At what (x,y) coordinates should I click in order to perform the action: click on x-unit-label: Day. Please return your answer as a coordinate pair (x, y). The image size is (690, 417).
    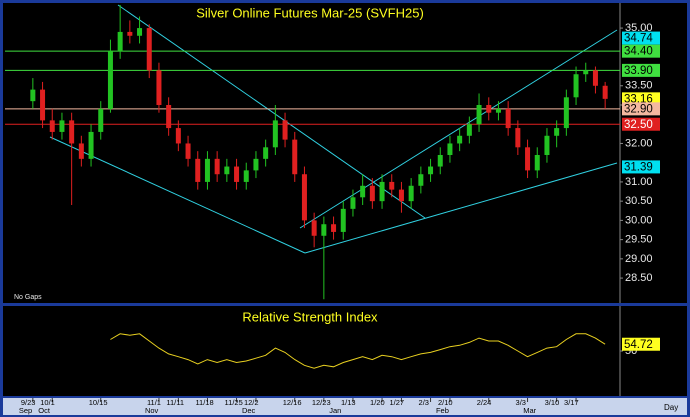
    Looking at the image, I should click on (671, 407).